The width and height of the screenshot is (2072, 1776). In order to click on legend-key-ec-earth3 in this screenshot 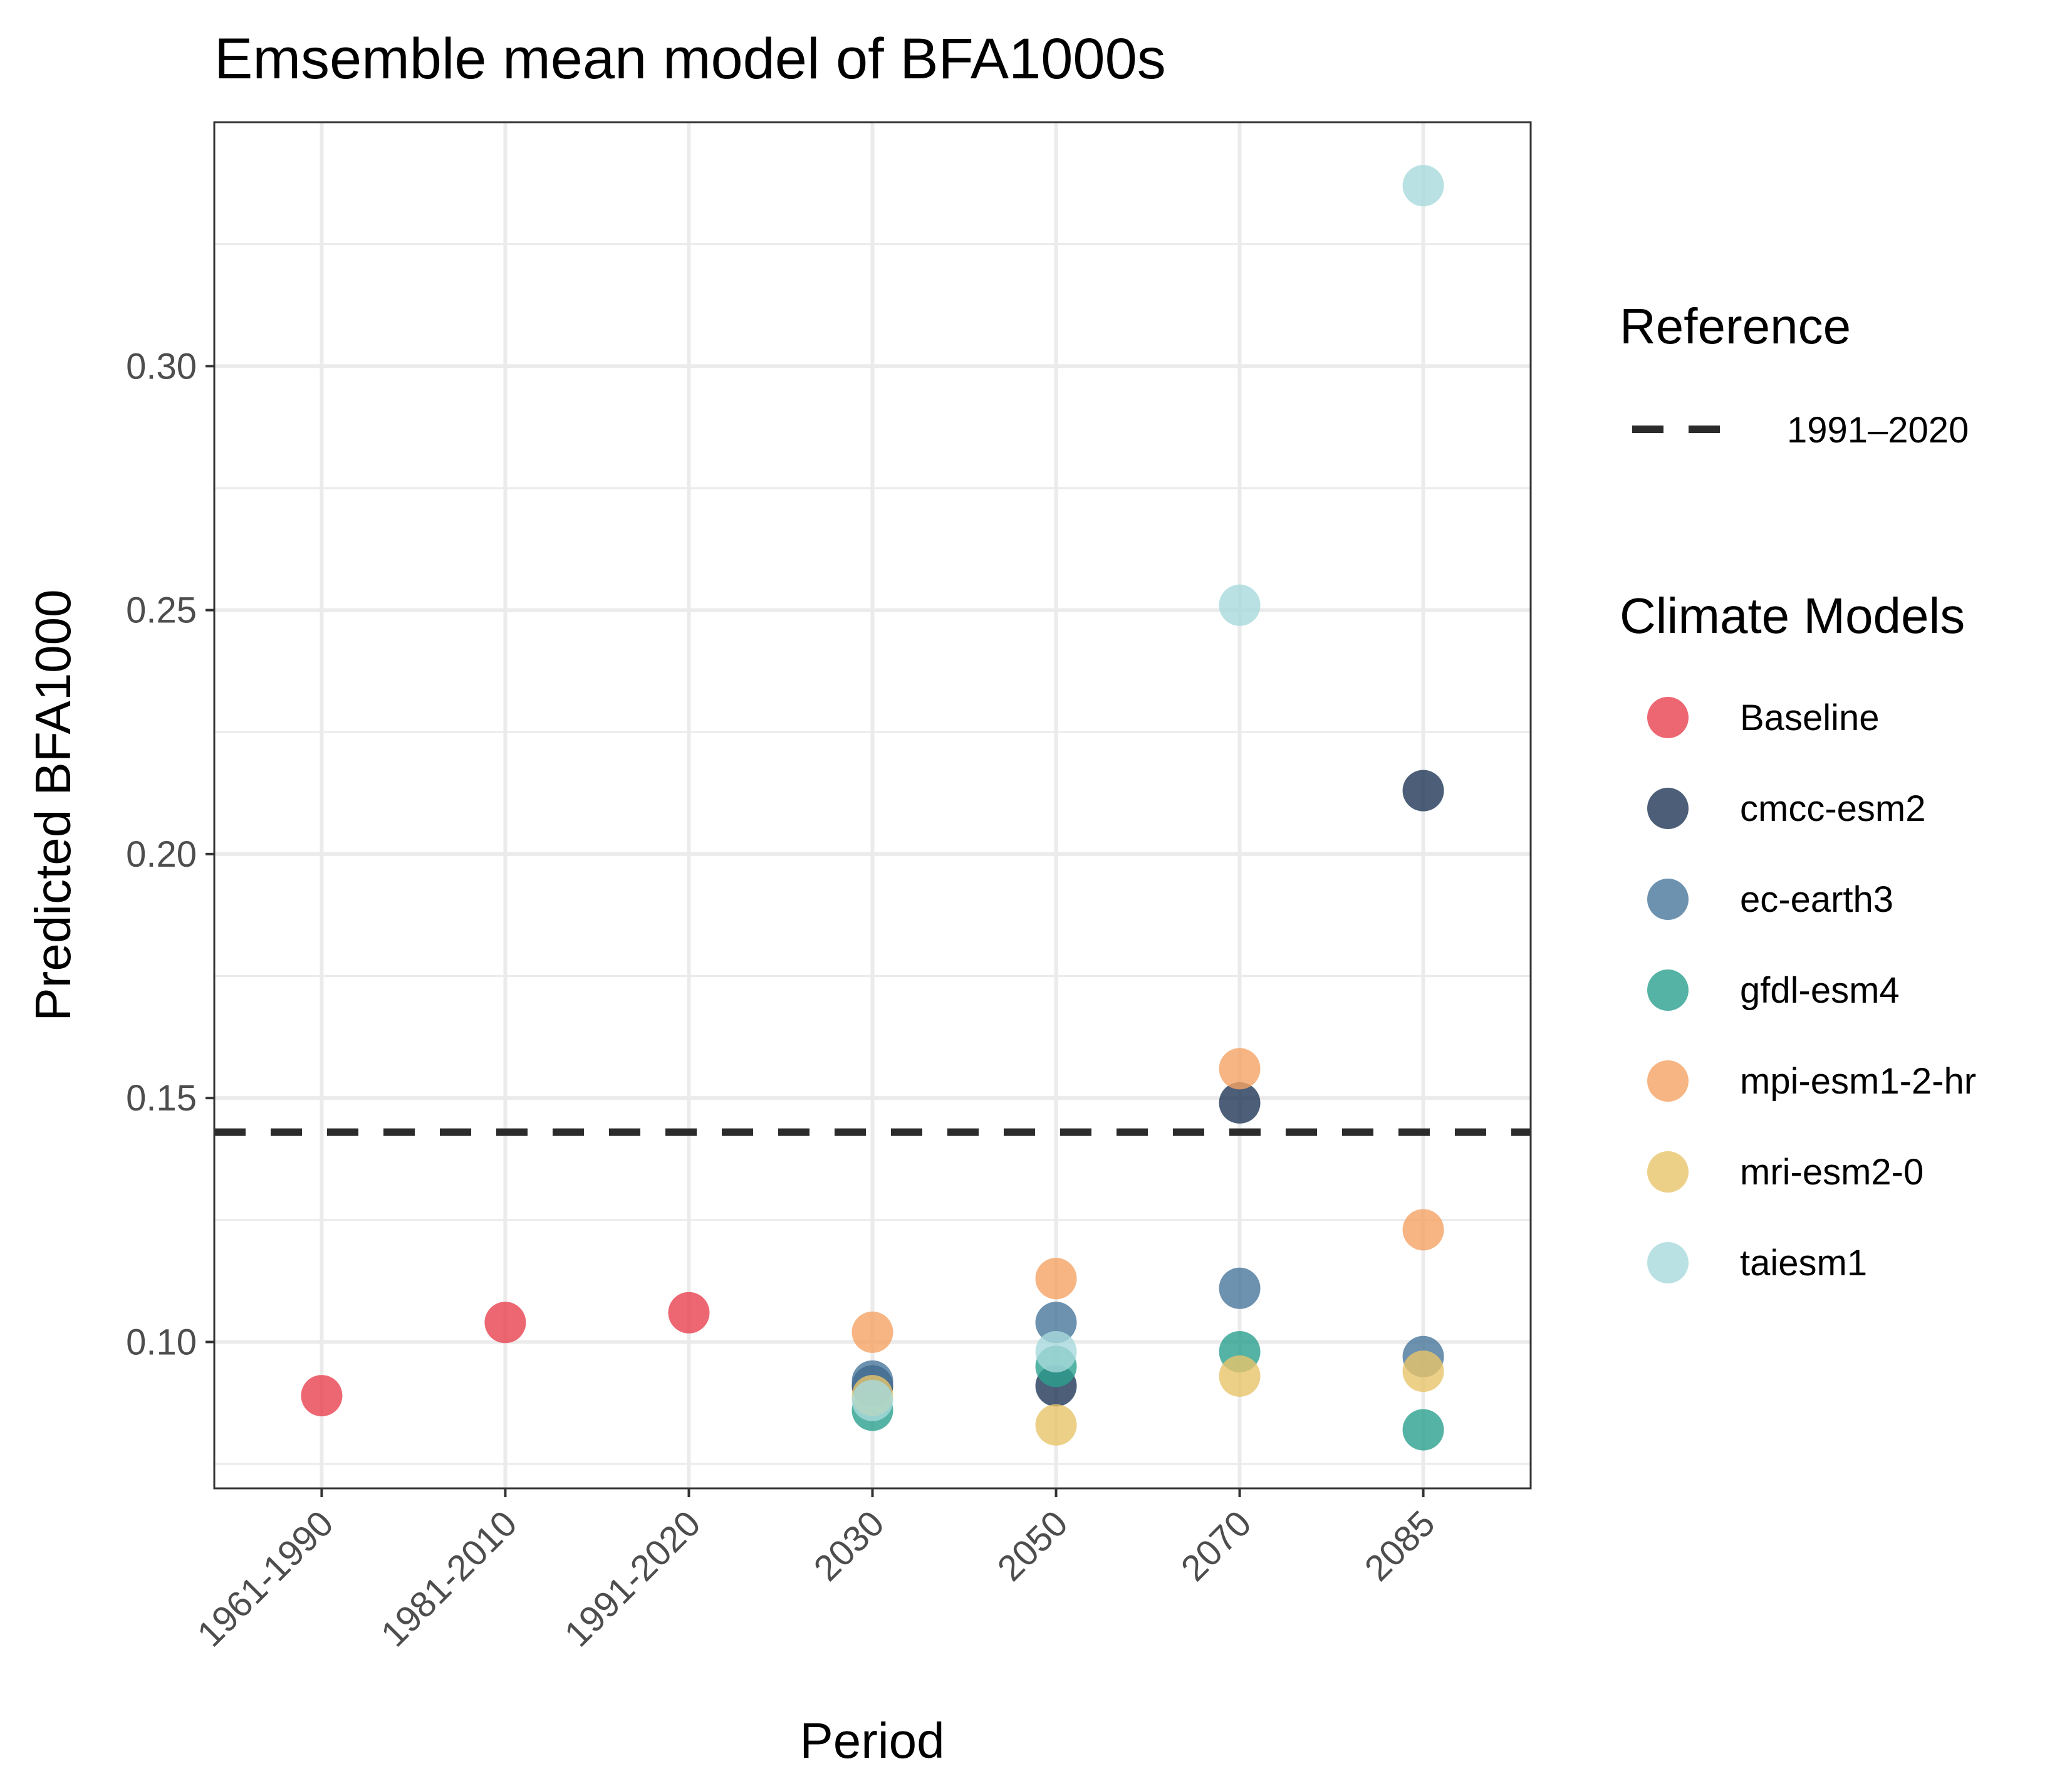, I will do `click(1668, 899)`.